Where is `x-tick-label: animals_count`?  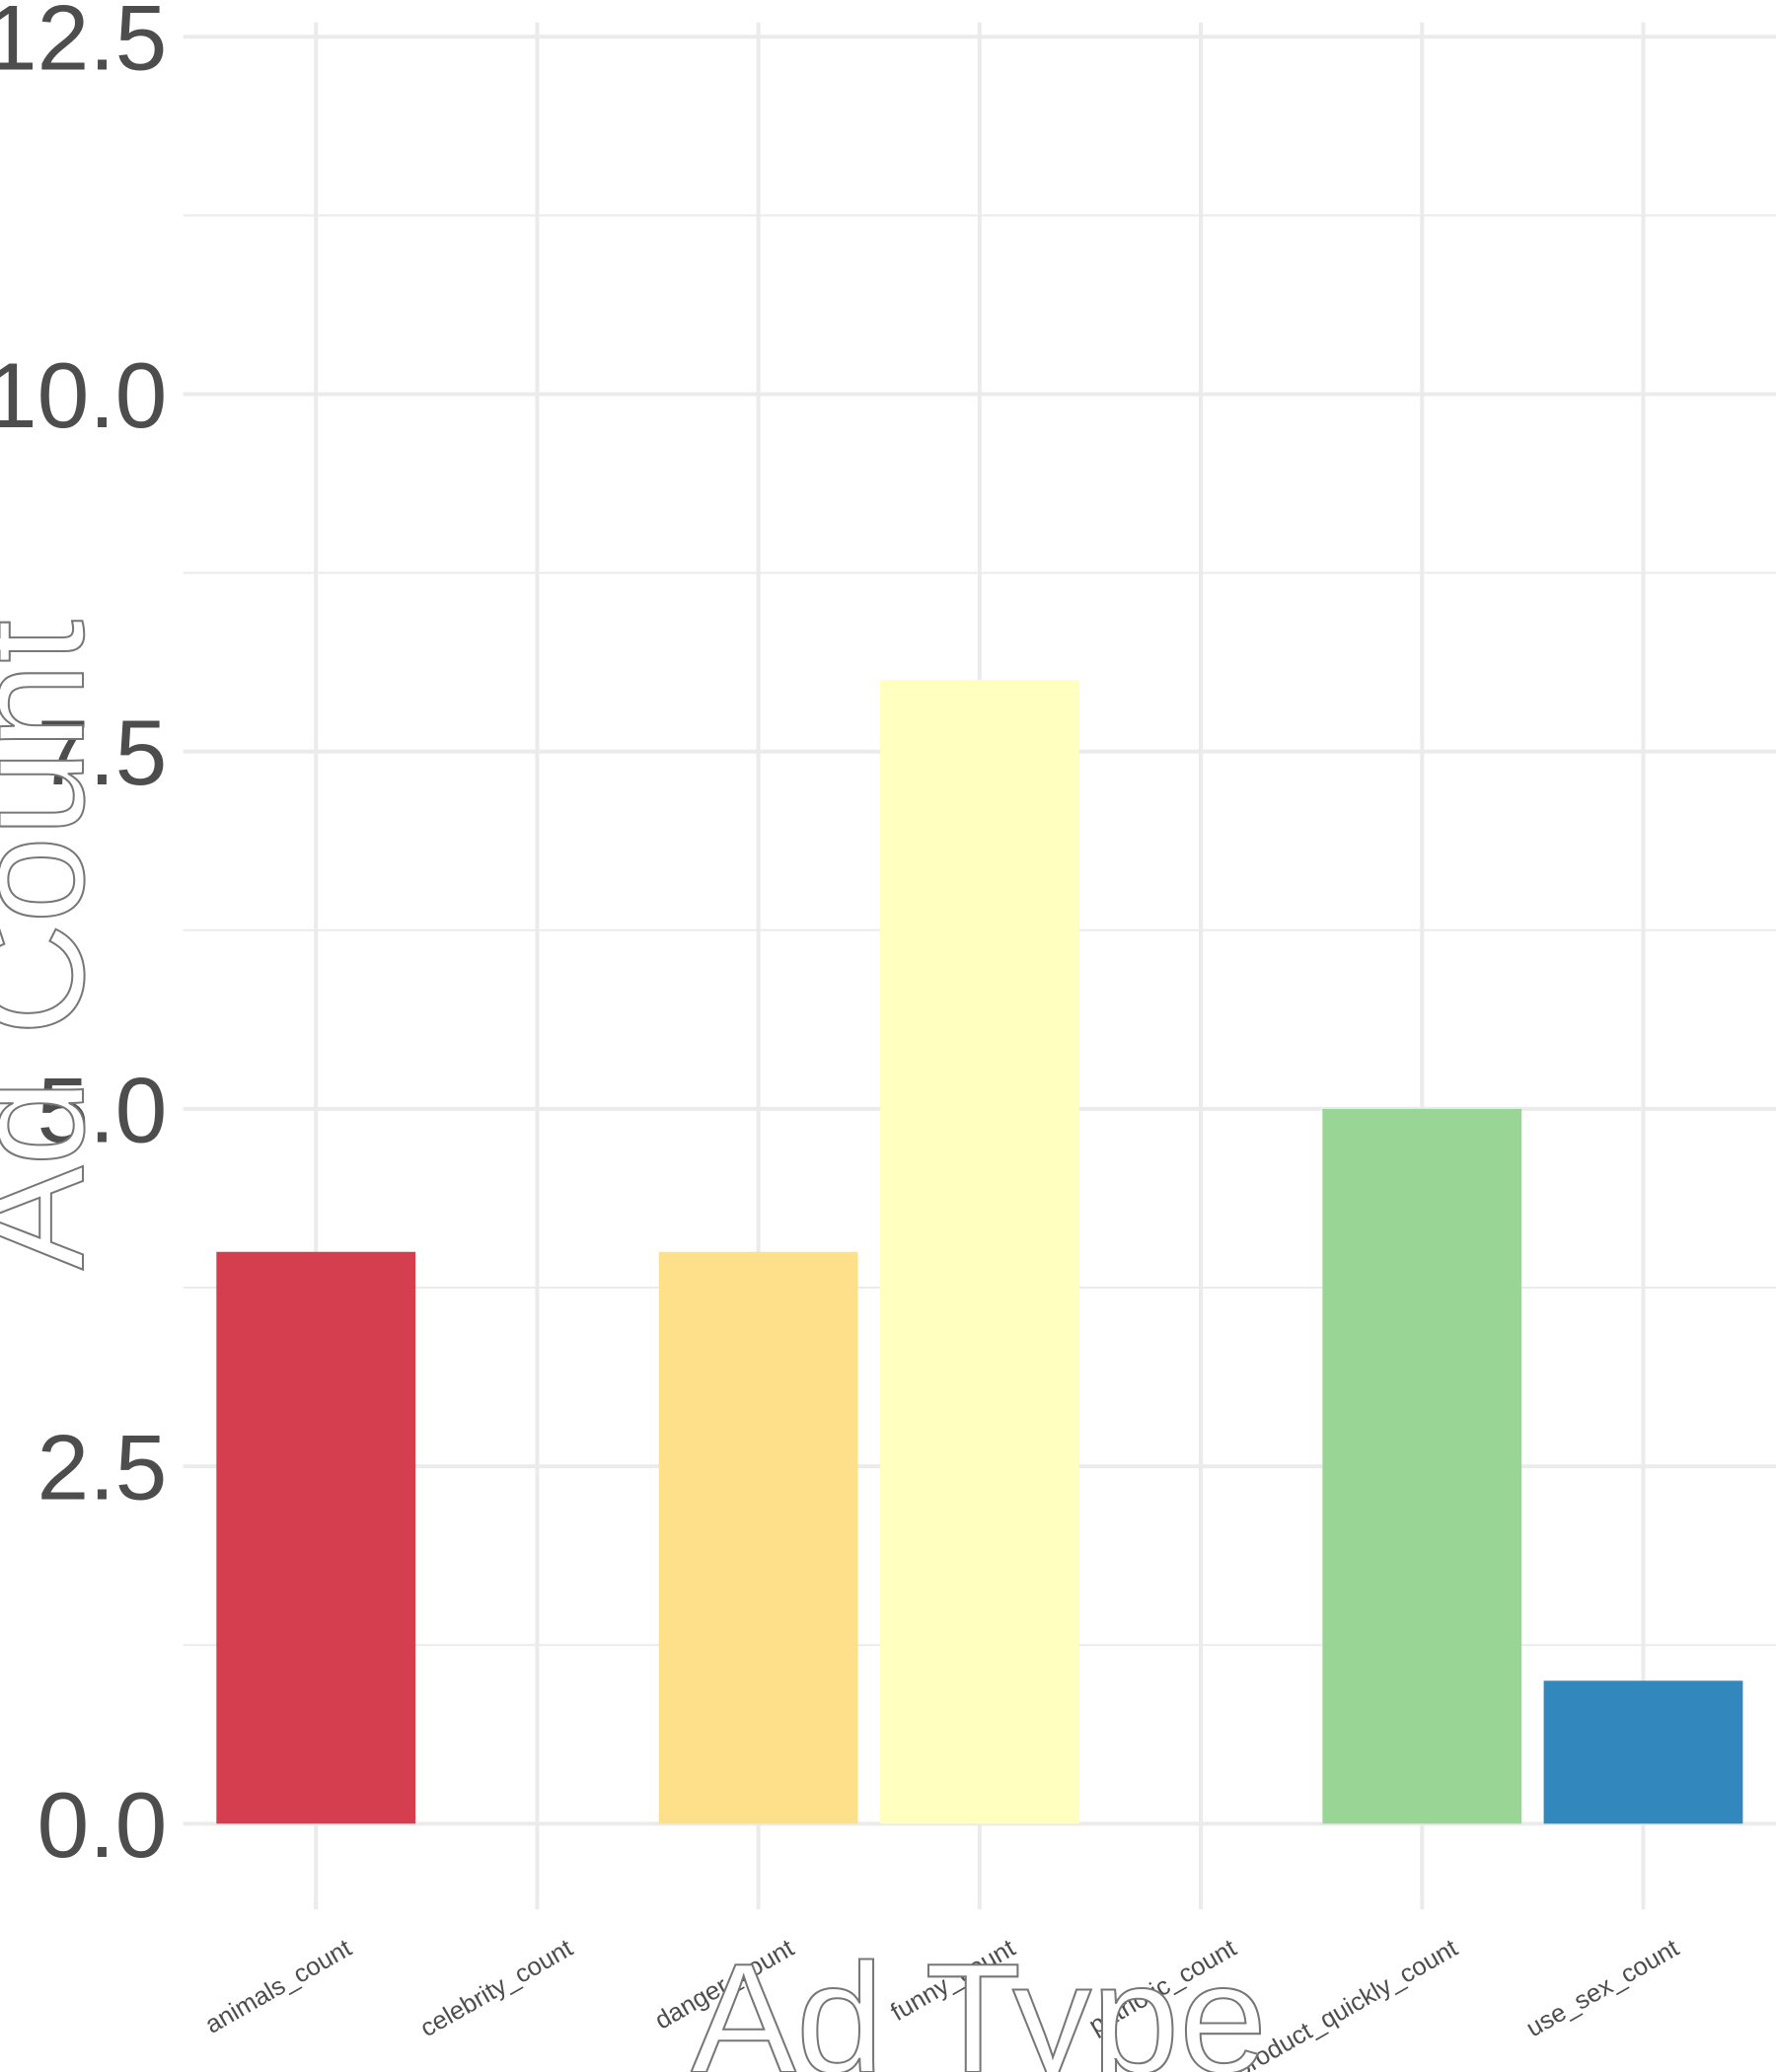
x-tick-label: animals_count is located at coordinates (278, 1987).